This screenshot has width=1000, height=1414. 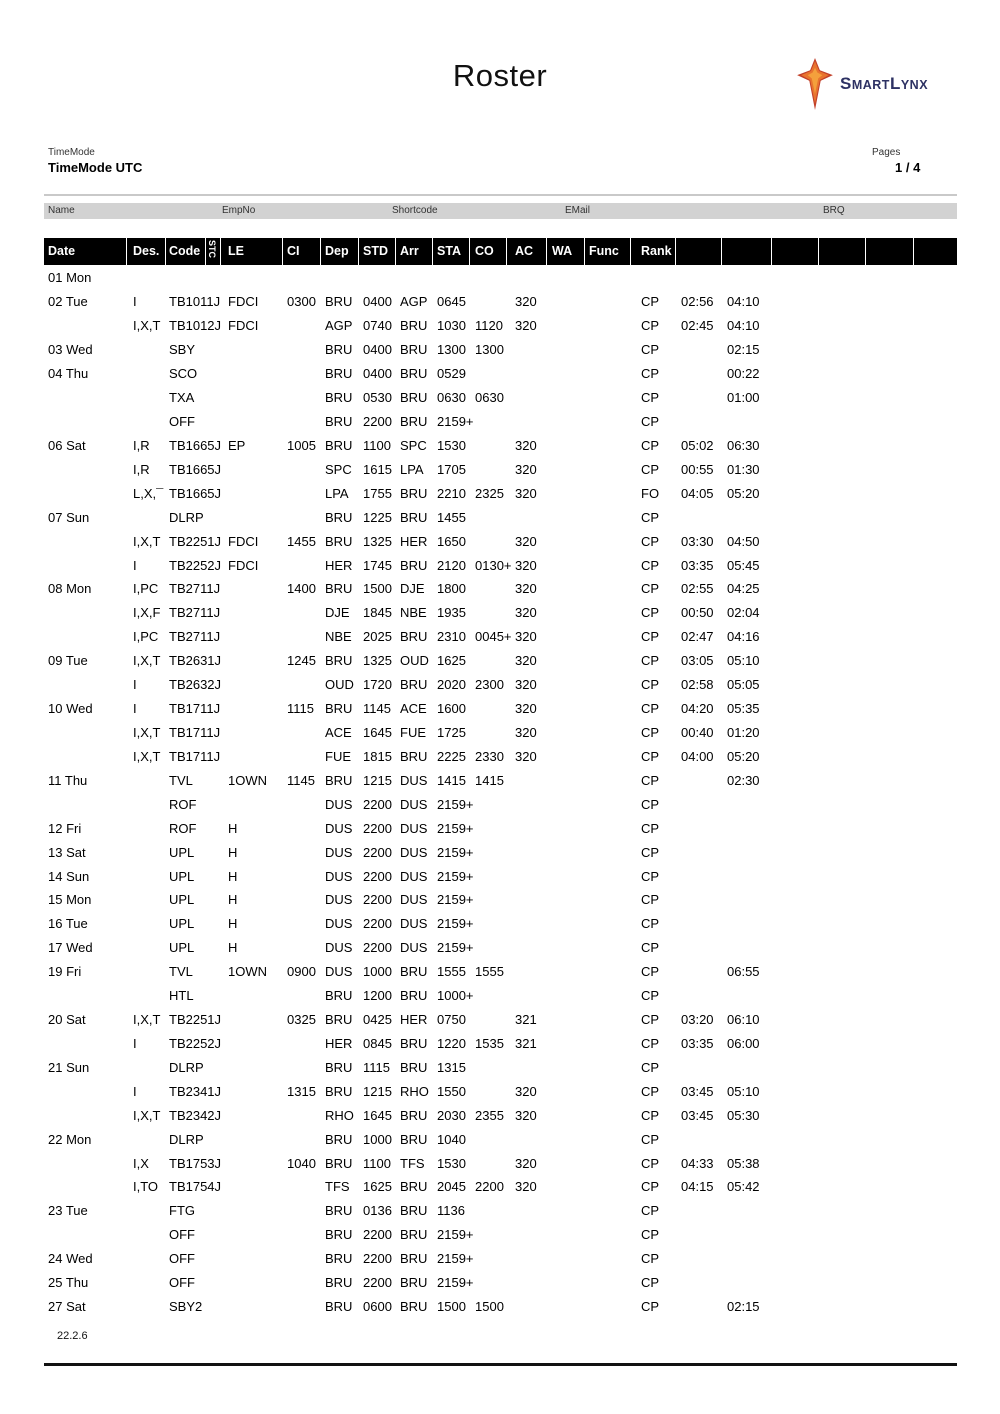 I want to click on cell-code: OFF, so click(x=182, y=421).